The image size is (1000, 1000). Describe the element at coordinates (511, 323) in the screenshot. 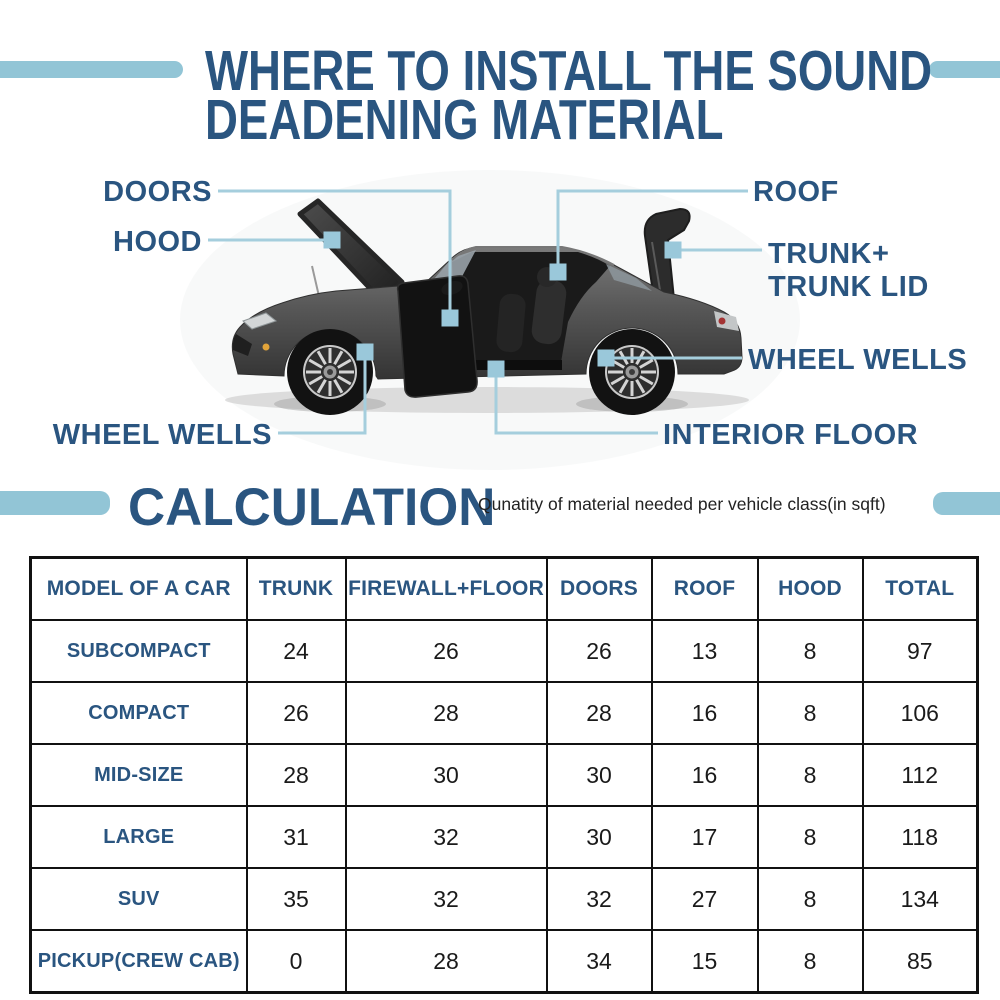

I see `rear-seat` at that location.